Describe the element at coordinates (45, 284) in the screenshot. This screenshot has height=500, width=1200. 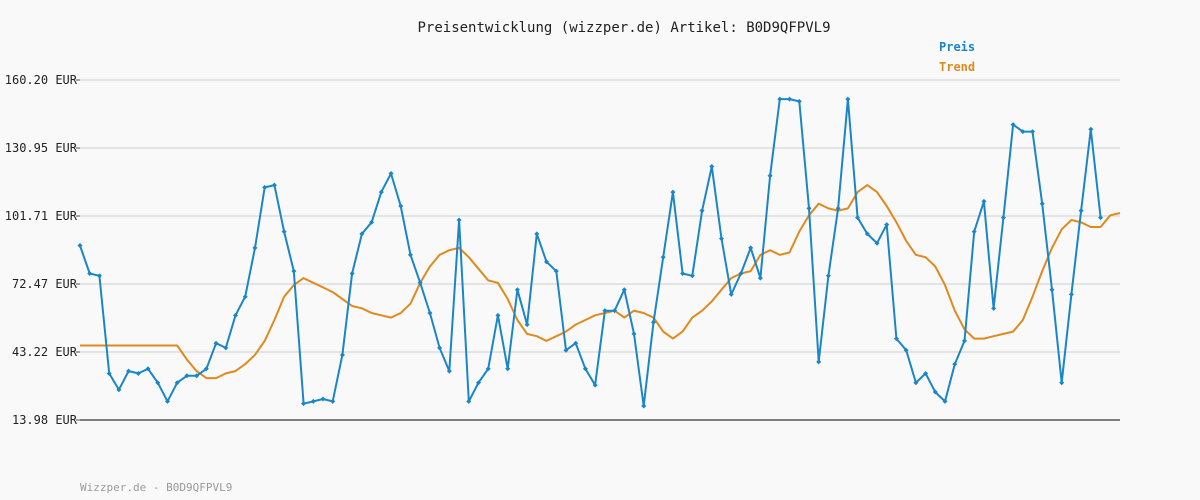
I see `y-tick-label: 72.47 EUR` at that location.